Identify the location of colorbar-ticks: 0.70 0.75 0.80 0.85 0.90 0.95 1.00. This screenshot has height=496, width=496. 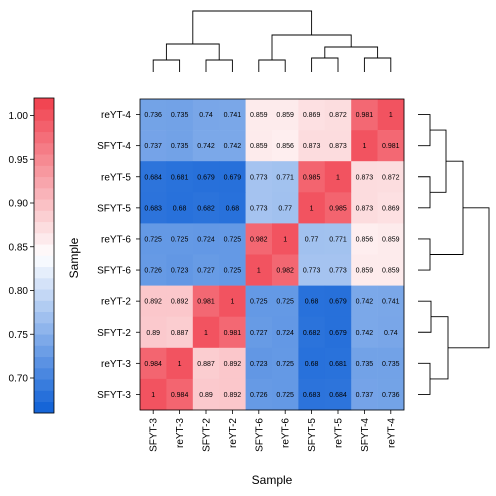
(21, 248).